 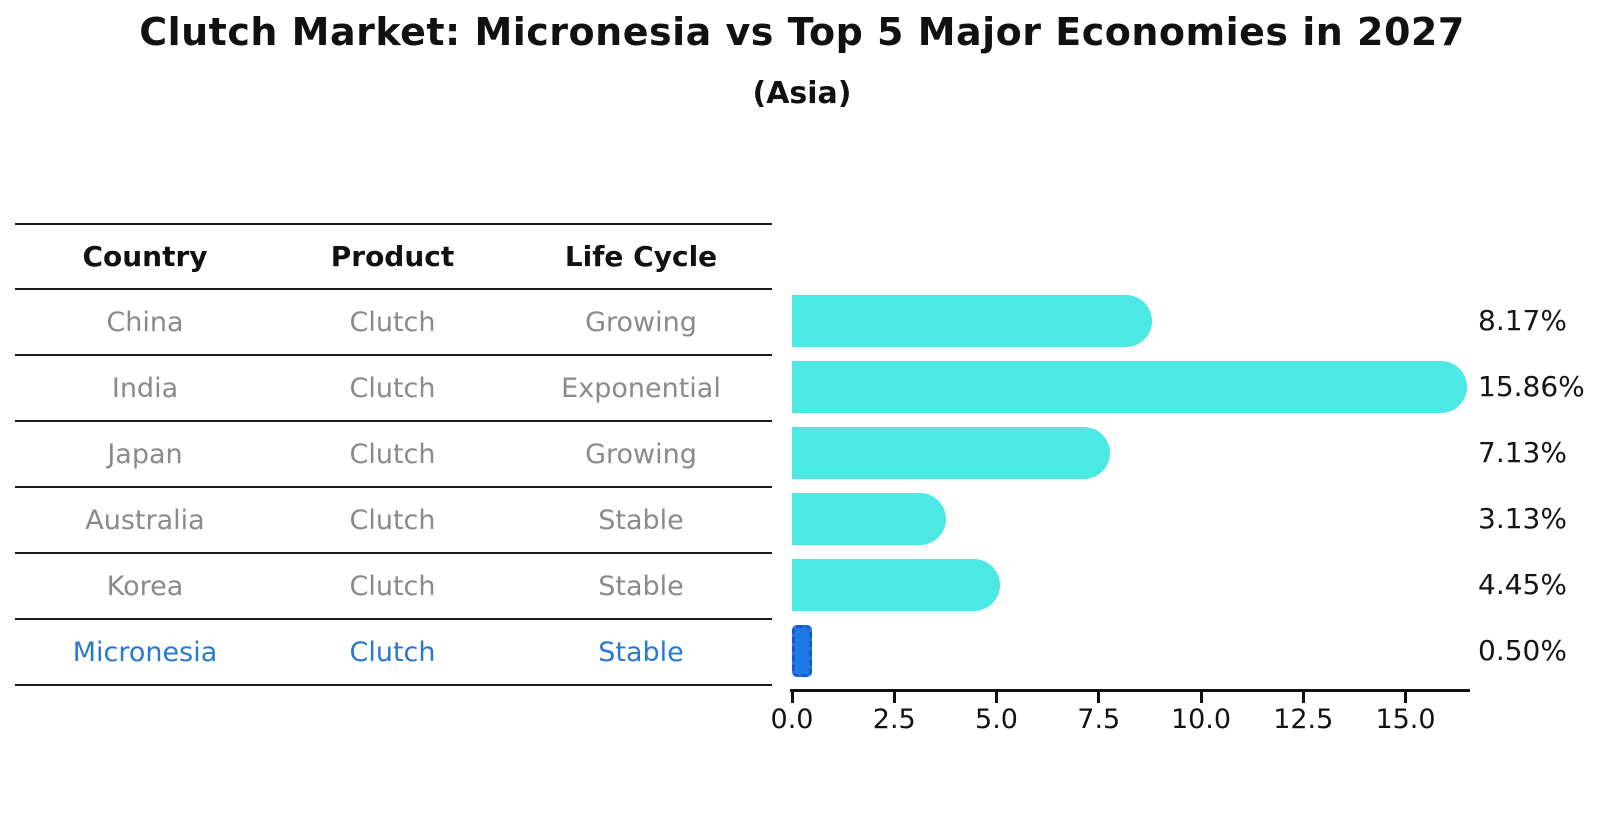 I want to click on table-header-row: Country Product Life Cycle, so click(x=393, y=257).